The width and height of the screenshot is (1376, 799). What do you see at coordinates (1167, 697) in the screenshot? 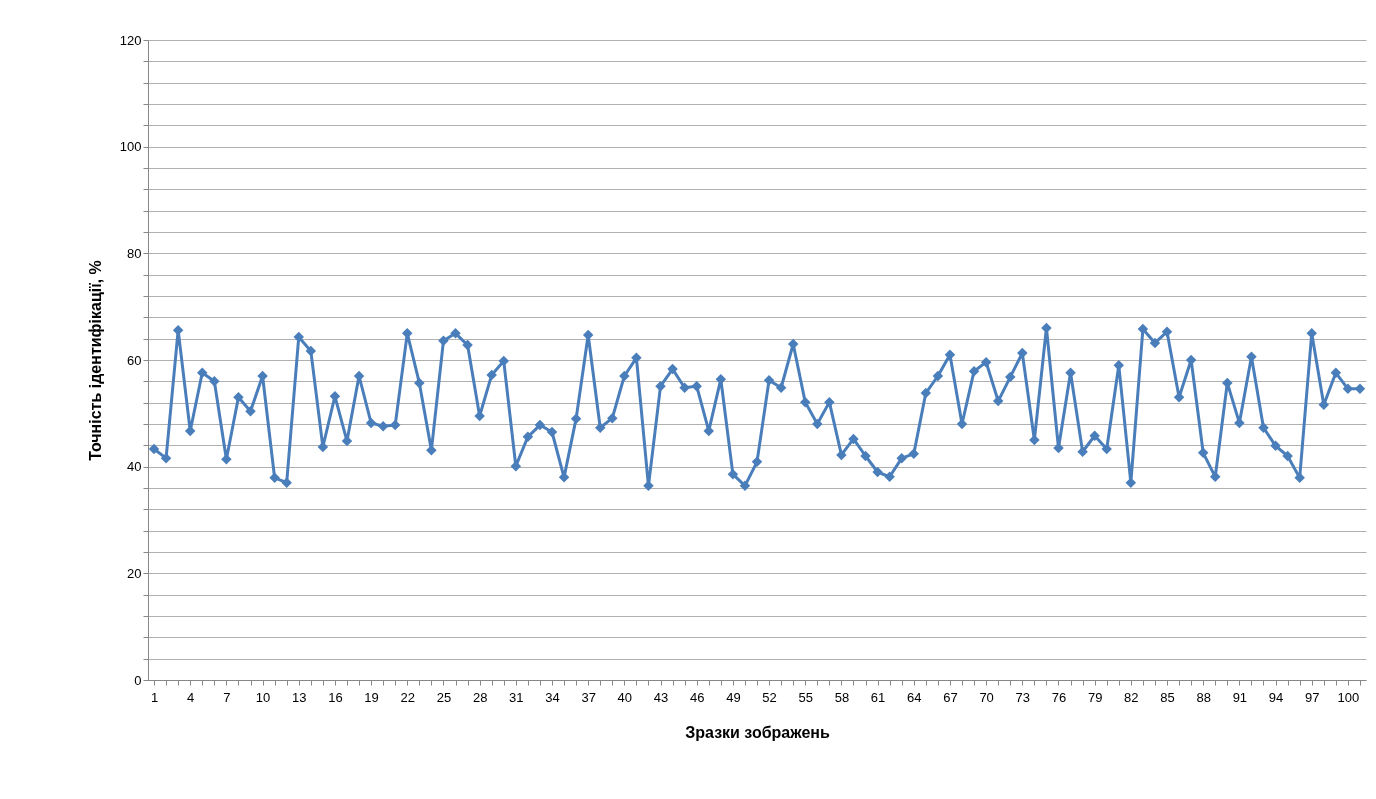
I see `x-tick-label: 85` at bounding box center [1167, 697].